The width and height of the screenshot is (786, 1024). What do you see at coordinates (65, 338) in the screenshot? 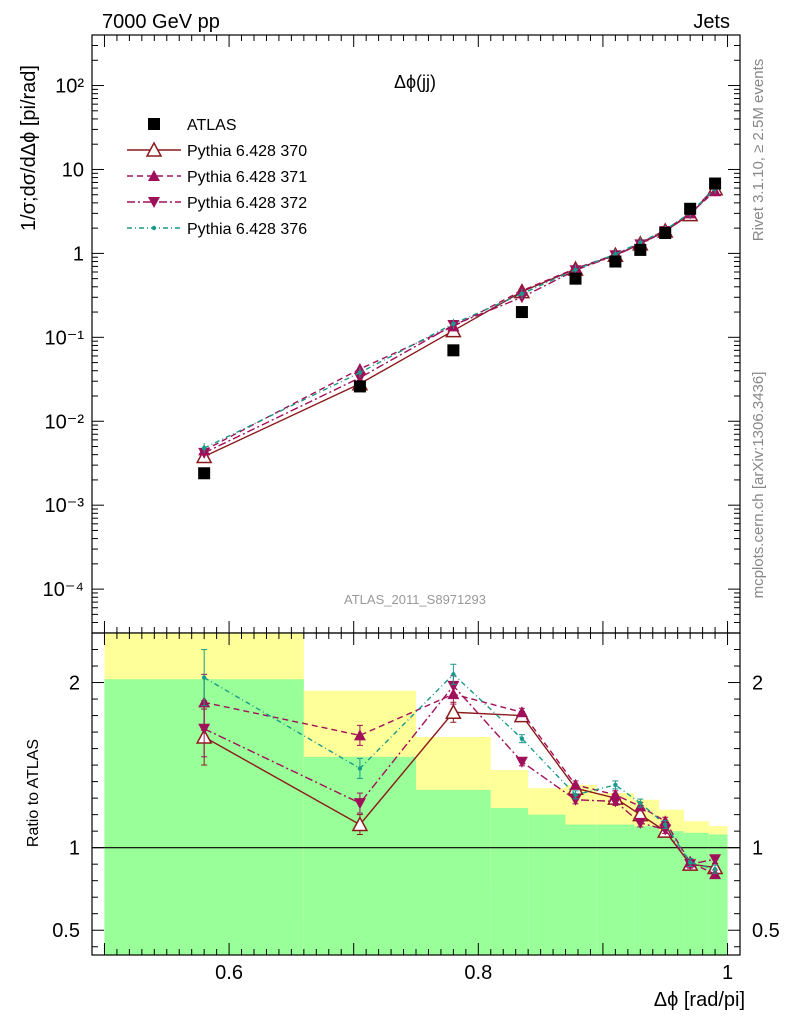
I see `y-tick-label: 10⁻¹` at bounding box center [65, 338].